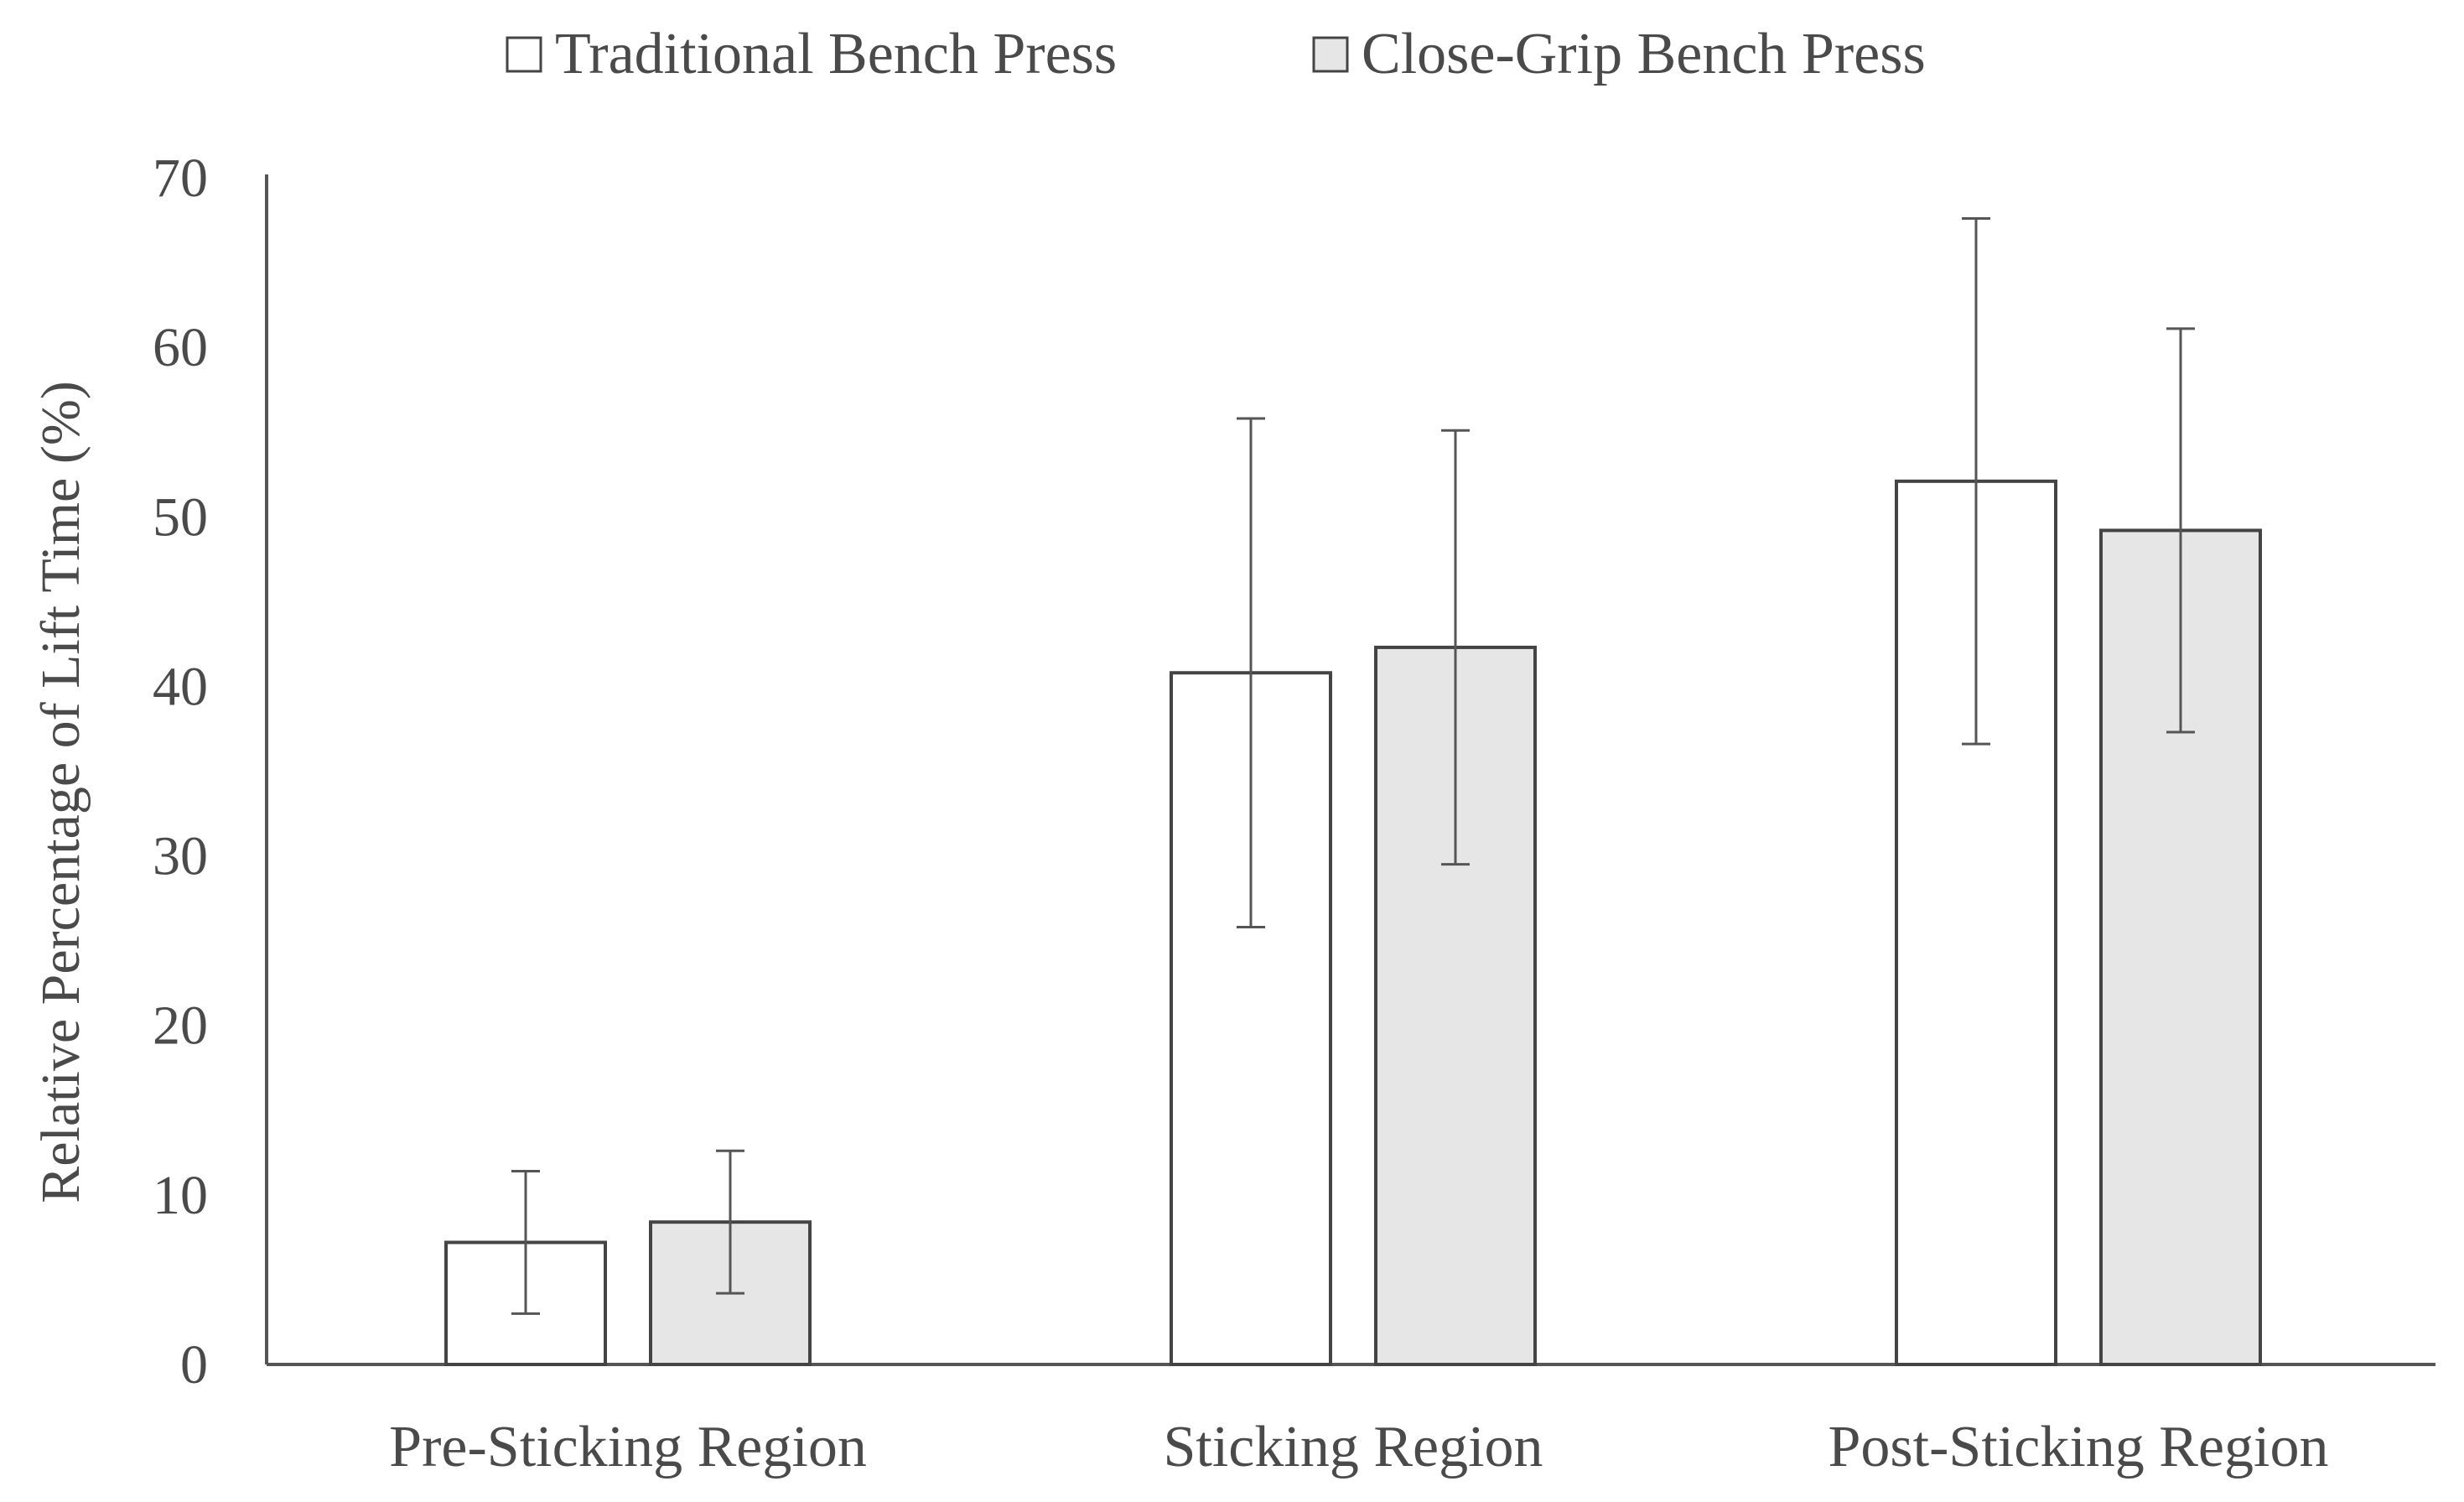 The height and width of the screenshot is (1502, 2464). Describe the element at coordinates (180, 1195) in the screenshot. I see `y-tick-label: 10` at that location.